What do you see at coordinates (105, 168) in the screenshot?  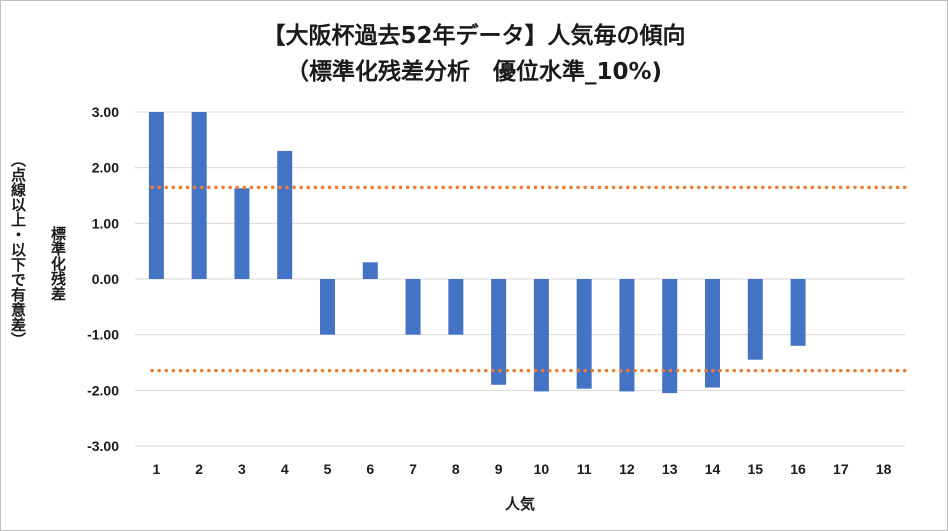 I see `y-tick-label: 2.00` at bounding box center [105, 168].